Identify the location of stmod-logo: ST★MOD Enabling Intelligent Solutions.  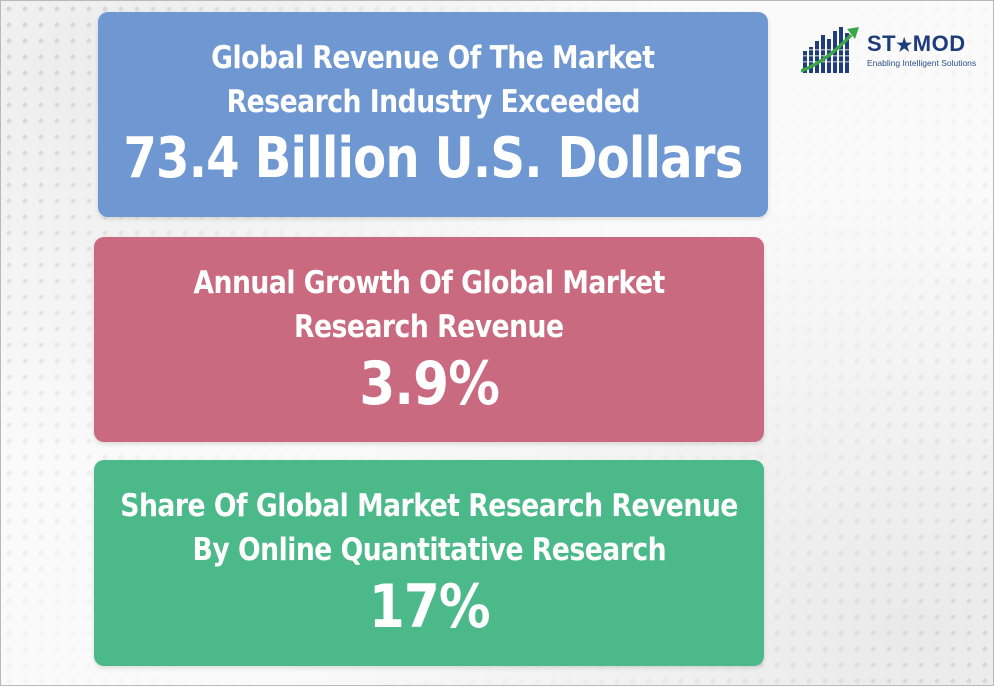
(891, 49).